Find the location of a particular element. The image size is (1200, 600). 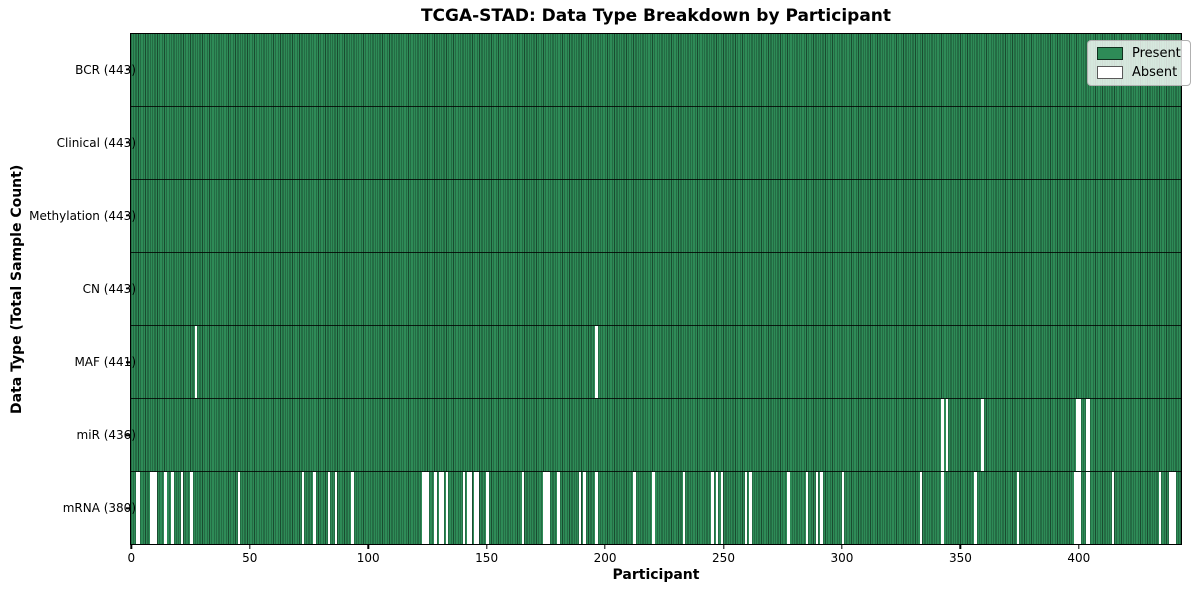

heatmap-row-Clinical is located at coordinates (656, 142).